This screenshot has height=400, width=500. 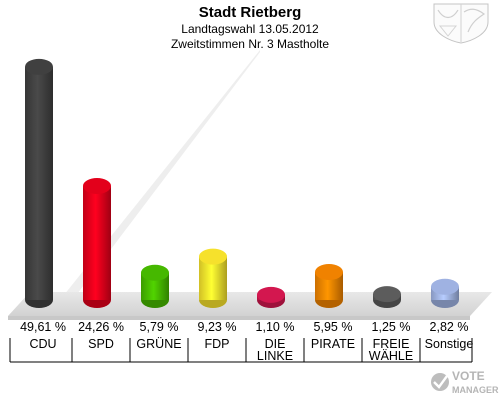 I want to click on value-label-7: 1,25 %, so click(x=391, y=327).